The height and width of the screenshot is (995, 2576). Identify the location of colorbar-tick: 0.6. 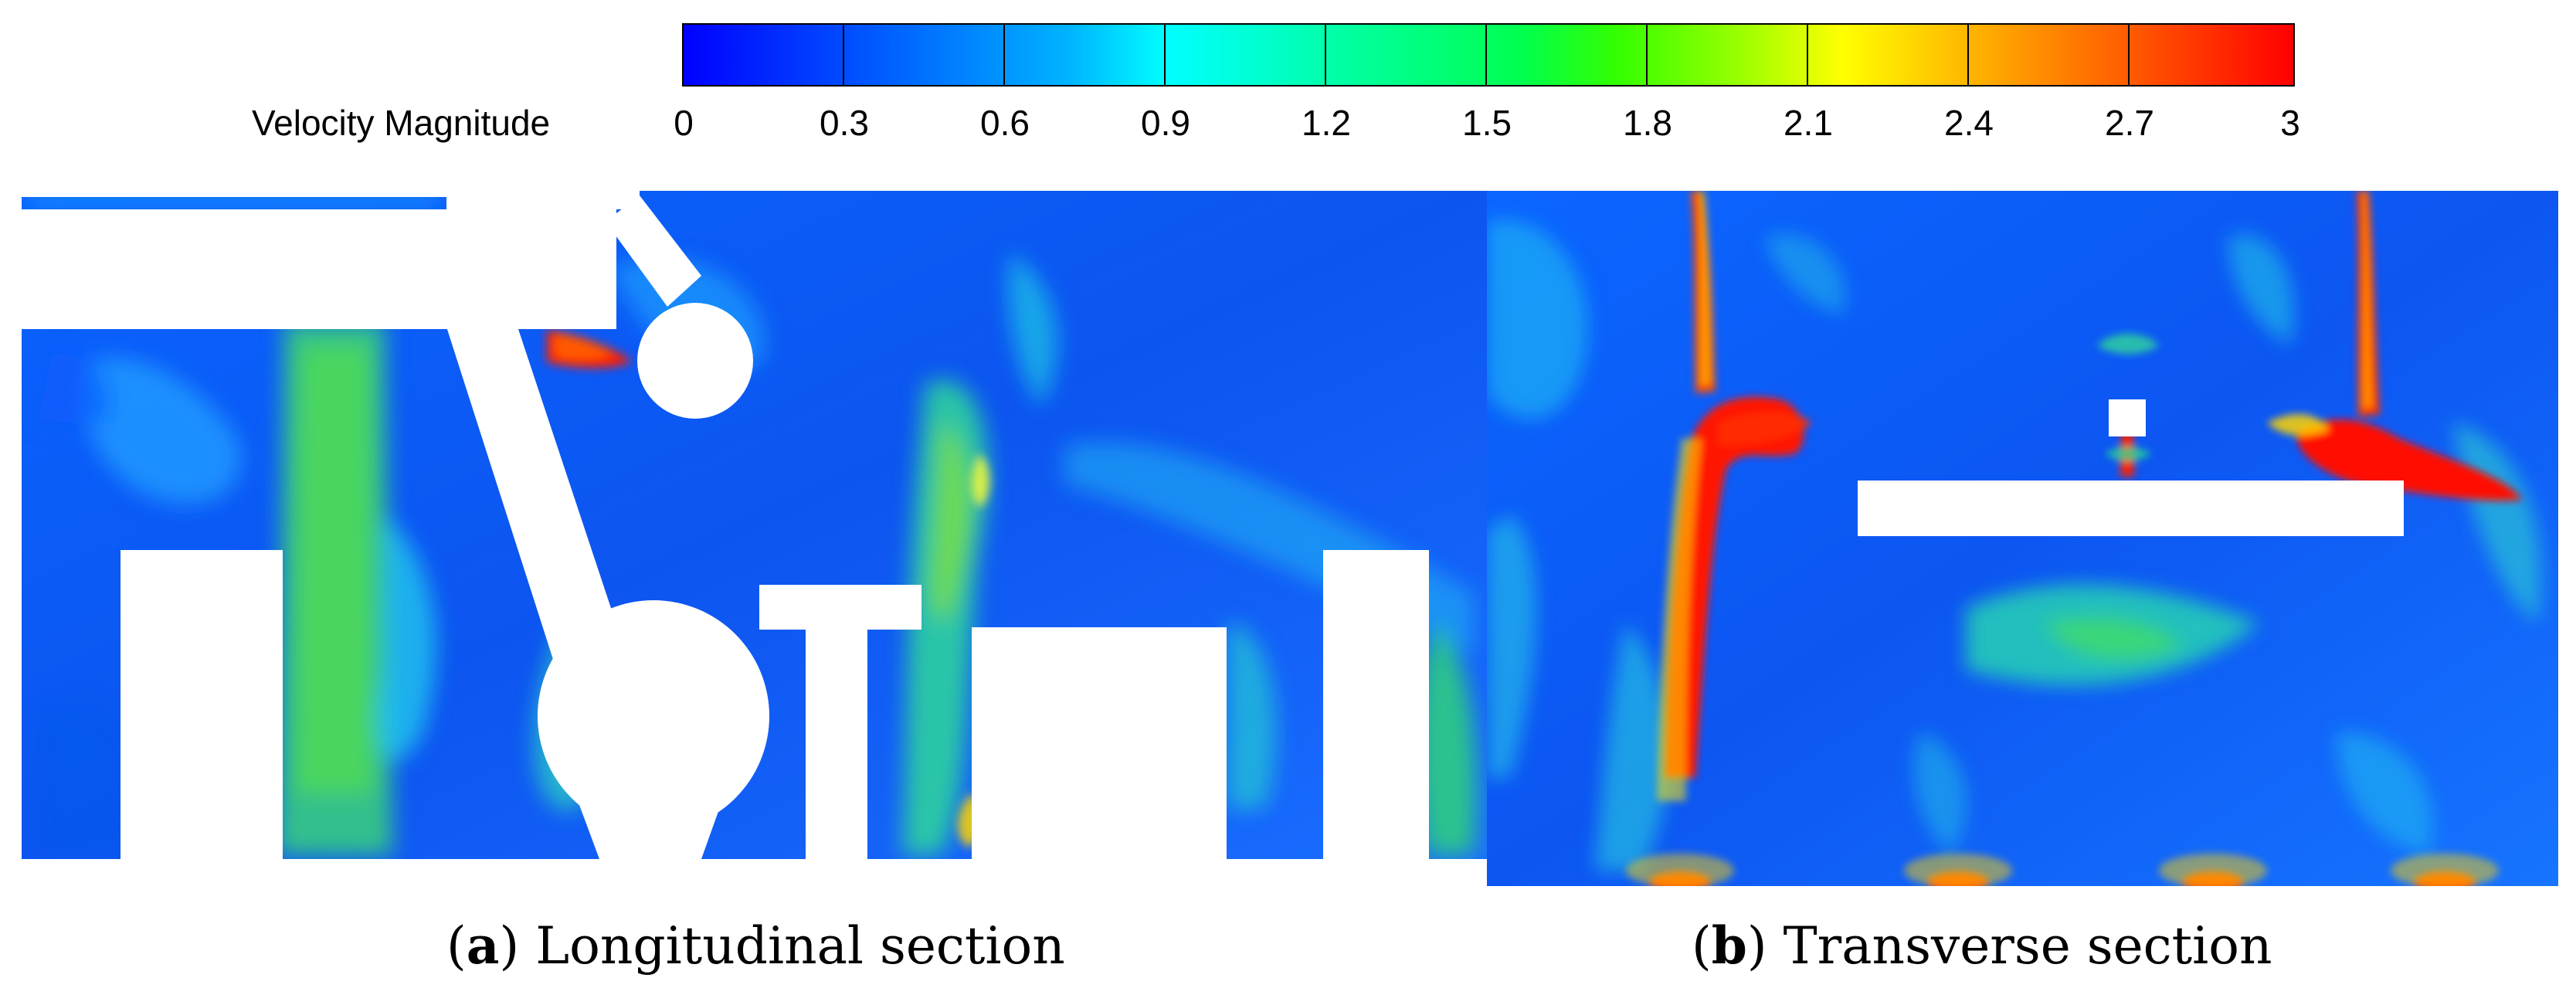
(1005, 123).